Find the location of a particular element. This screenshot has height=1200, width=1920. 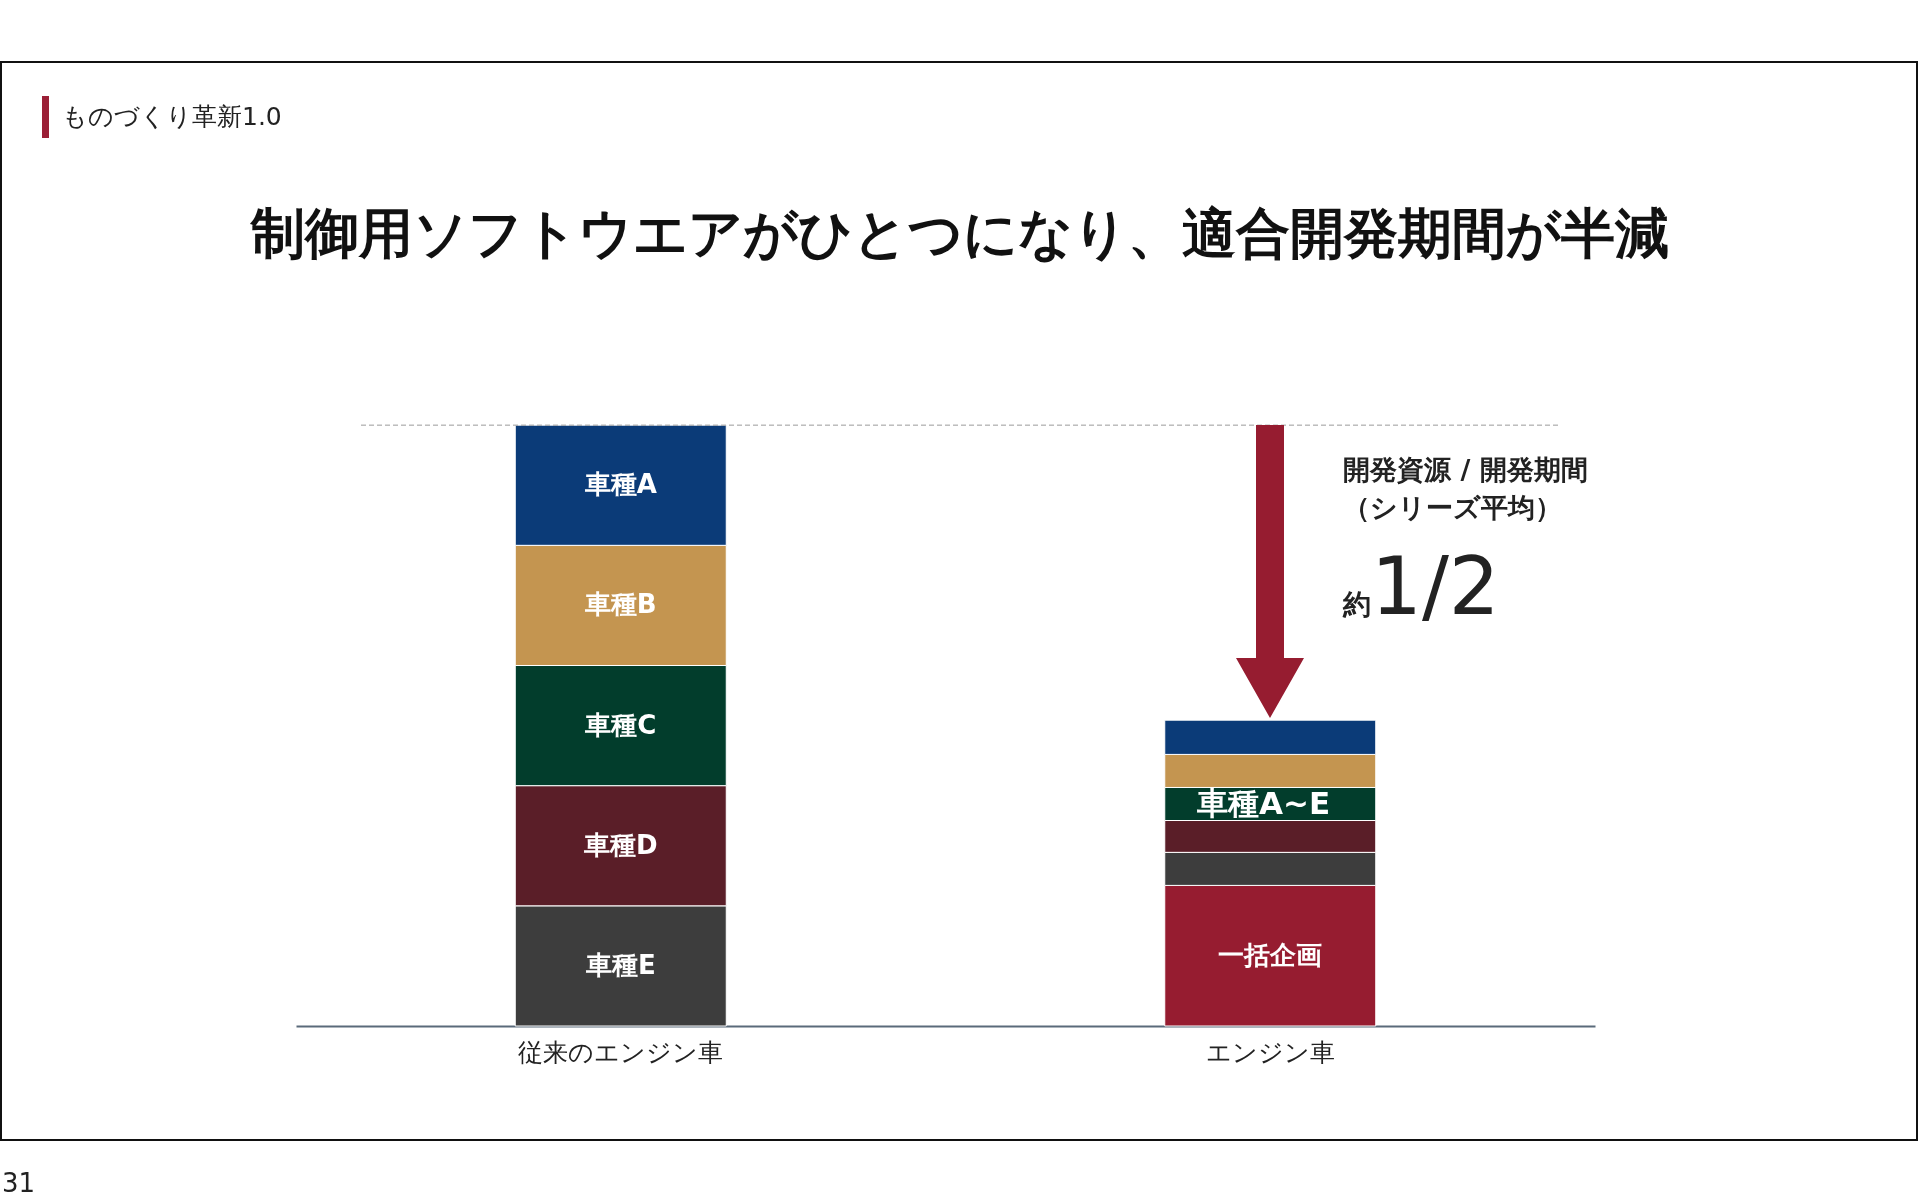

series-label: 車種A is located at coordinates (620, 484).